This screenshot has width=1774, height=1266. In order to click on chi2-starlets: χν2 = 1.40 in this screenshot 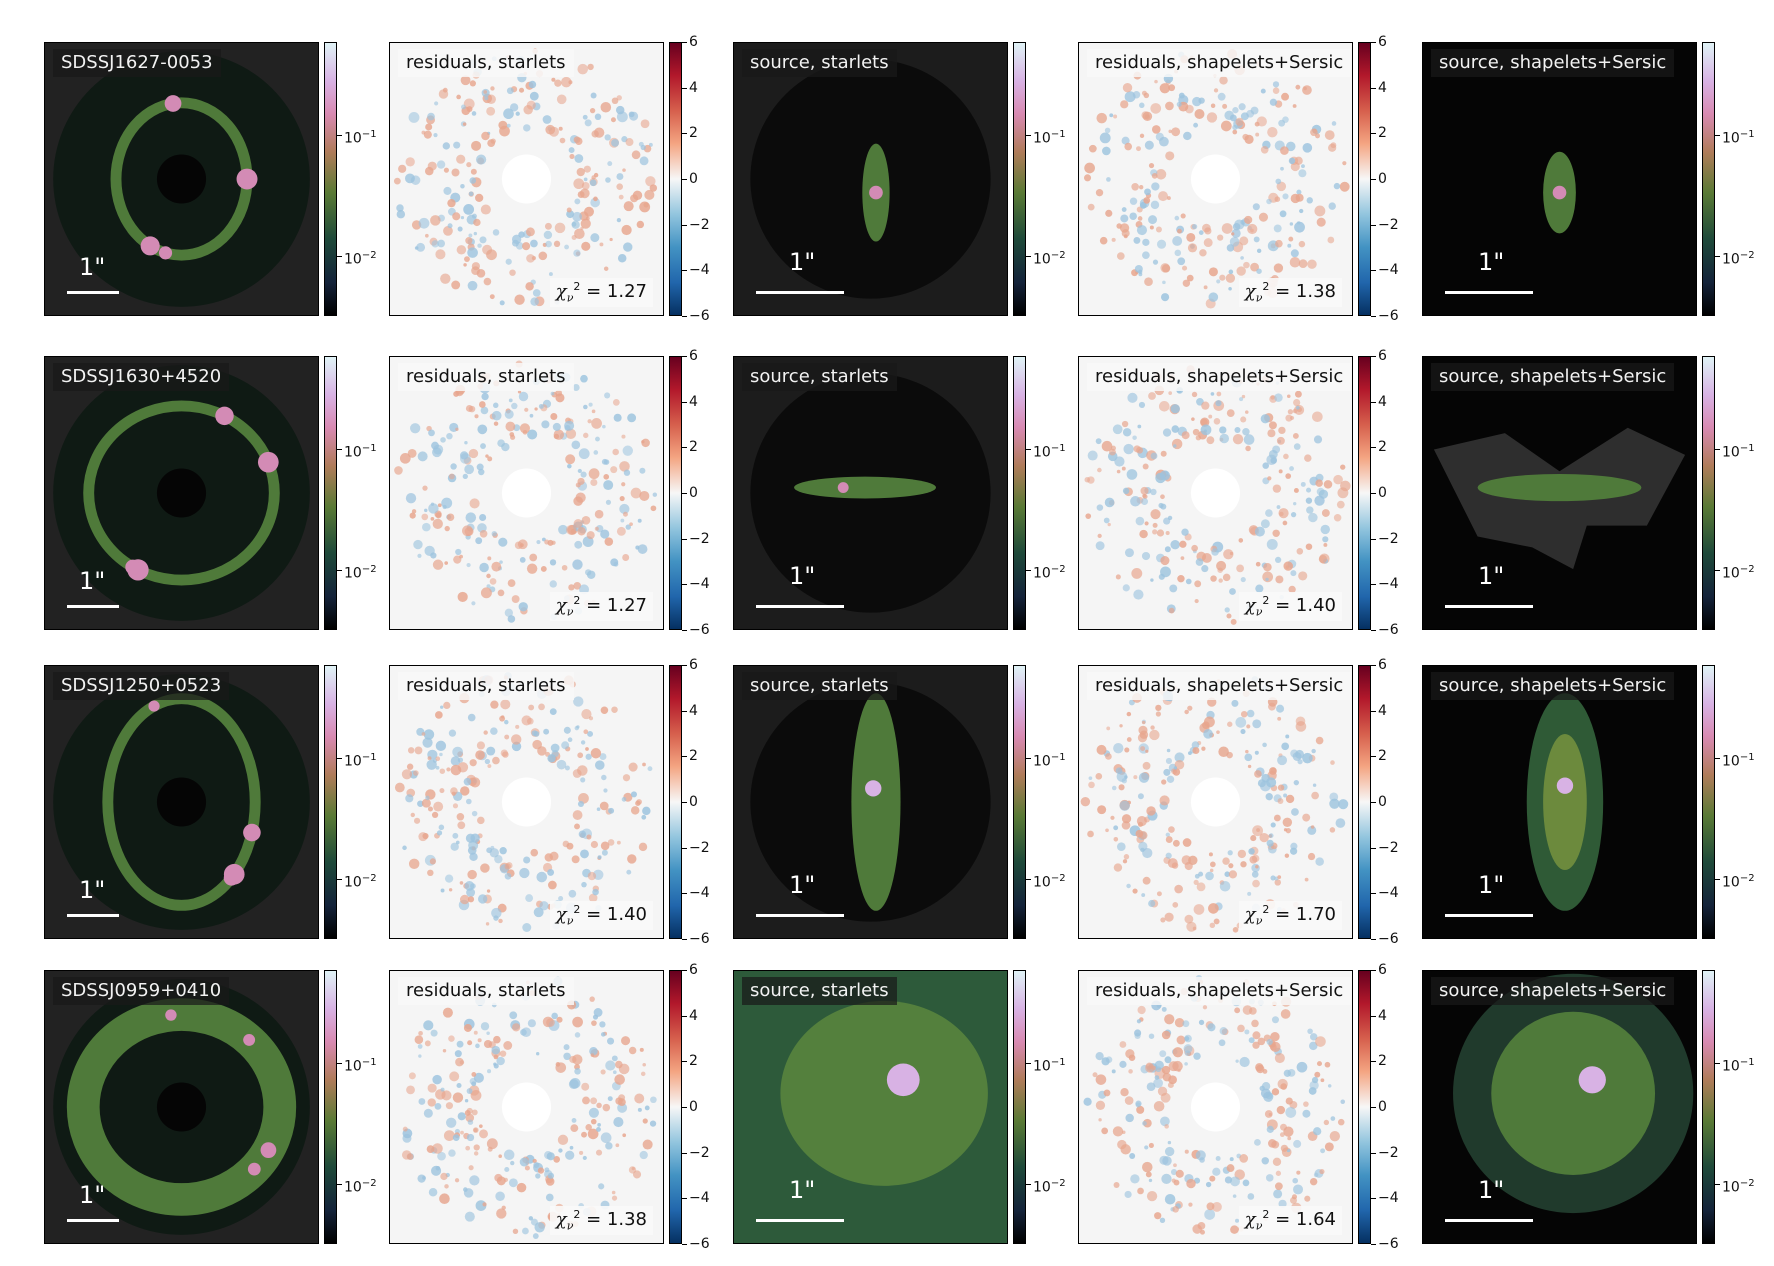, I will do `click(601, 915)`.